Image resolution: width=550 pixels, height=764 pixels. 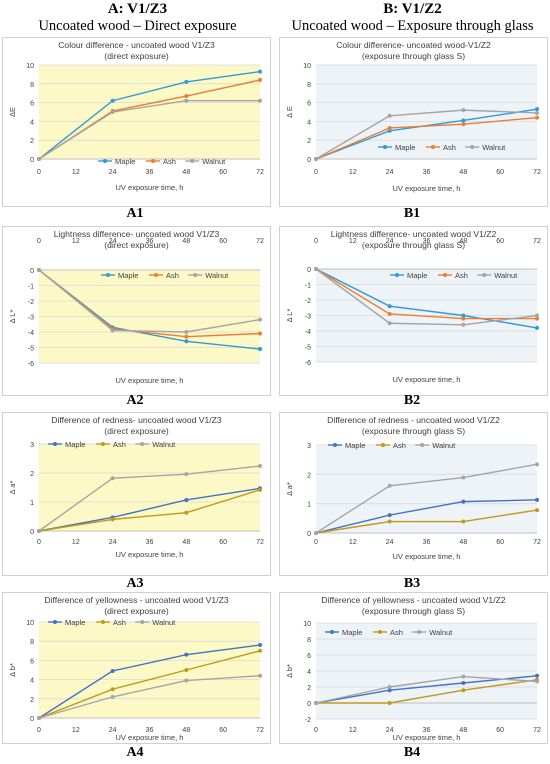 I want to click on chart-b3-point-walnut, so click(x=389, y=485).